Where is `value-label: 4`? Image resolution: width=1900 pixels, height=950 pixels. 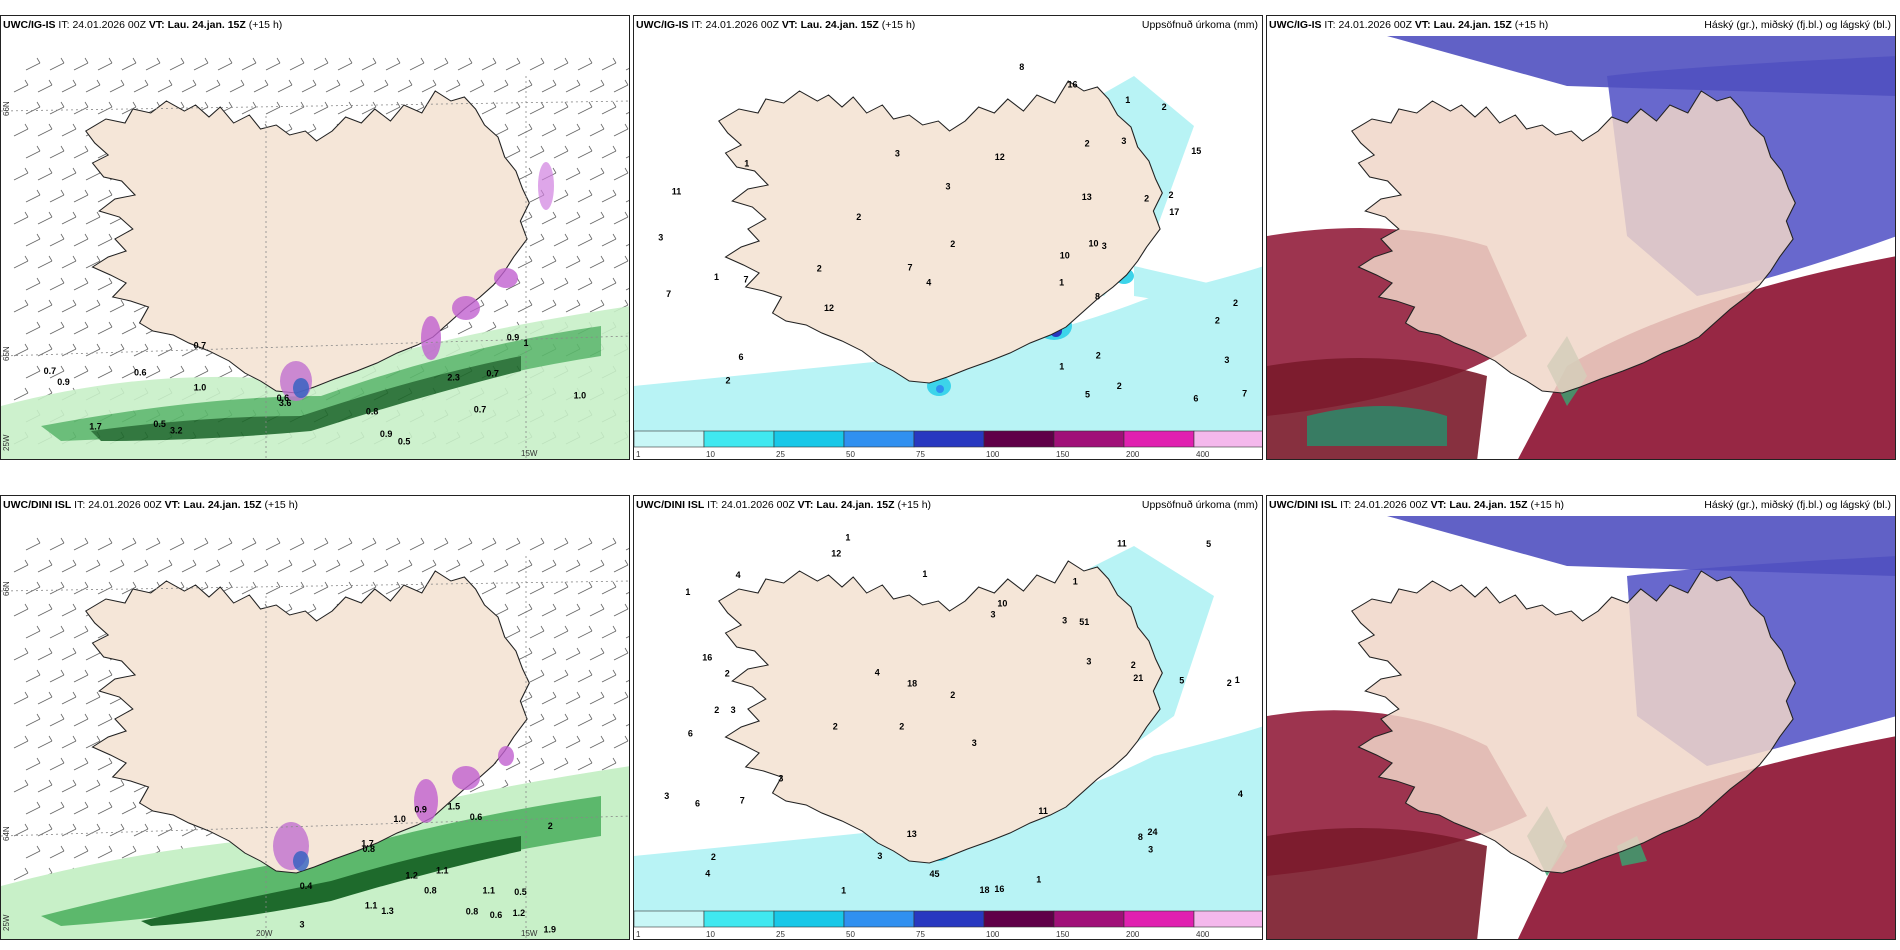
value-label: 4 is located at coordinates (928, 282).